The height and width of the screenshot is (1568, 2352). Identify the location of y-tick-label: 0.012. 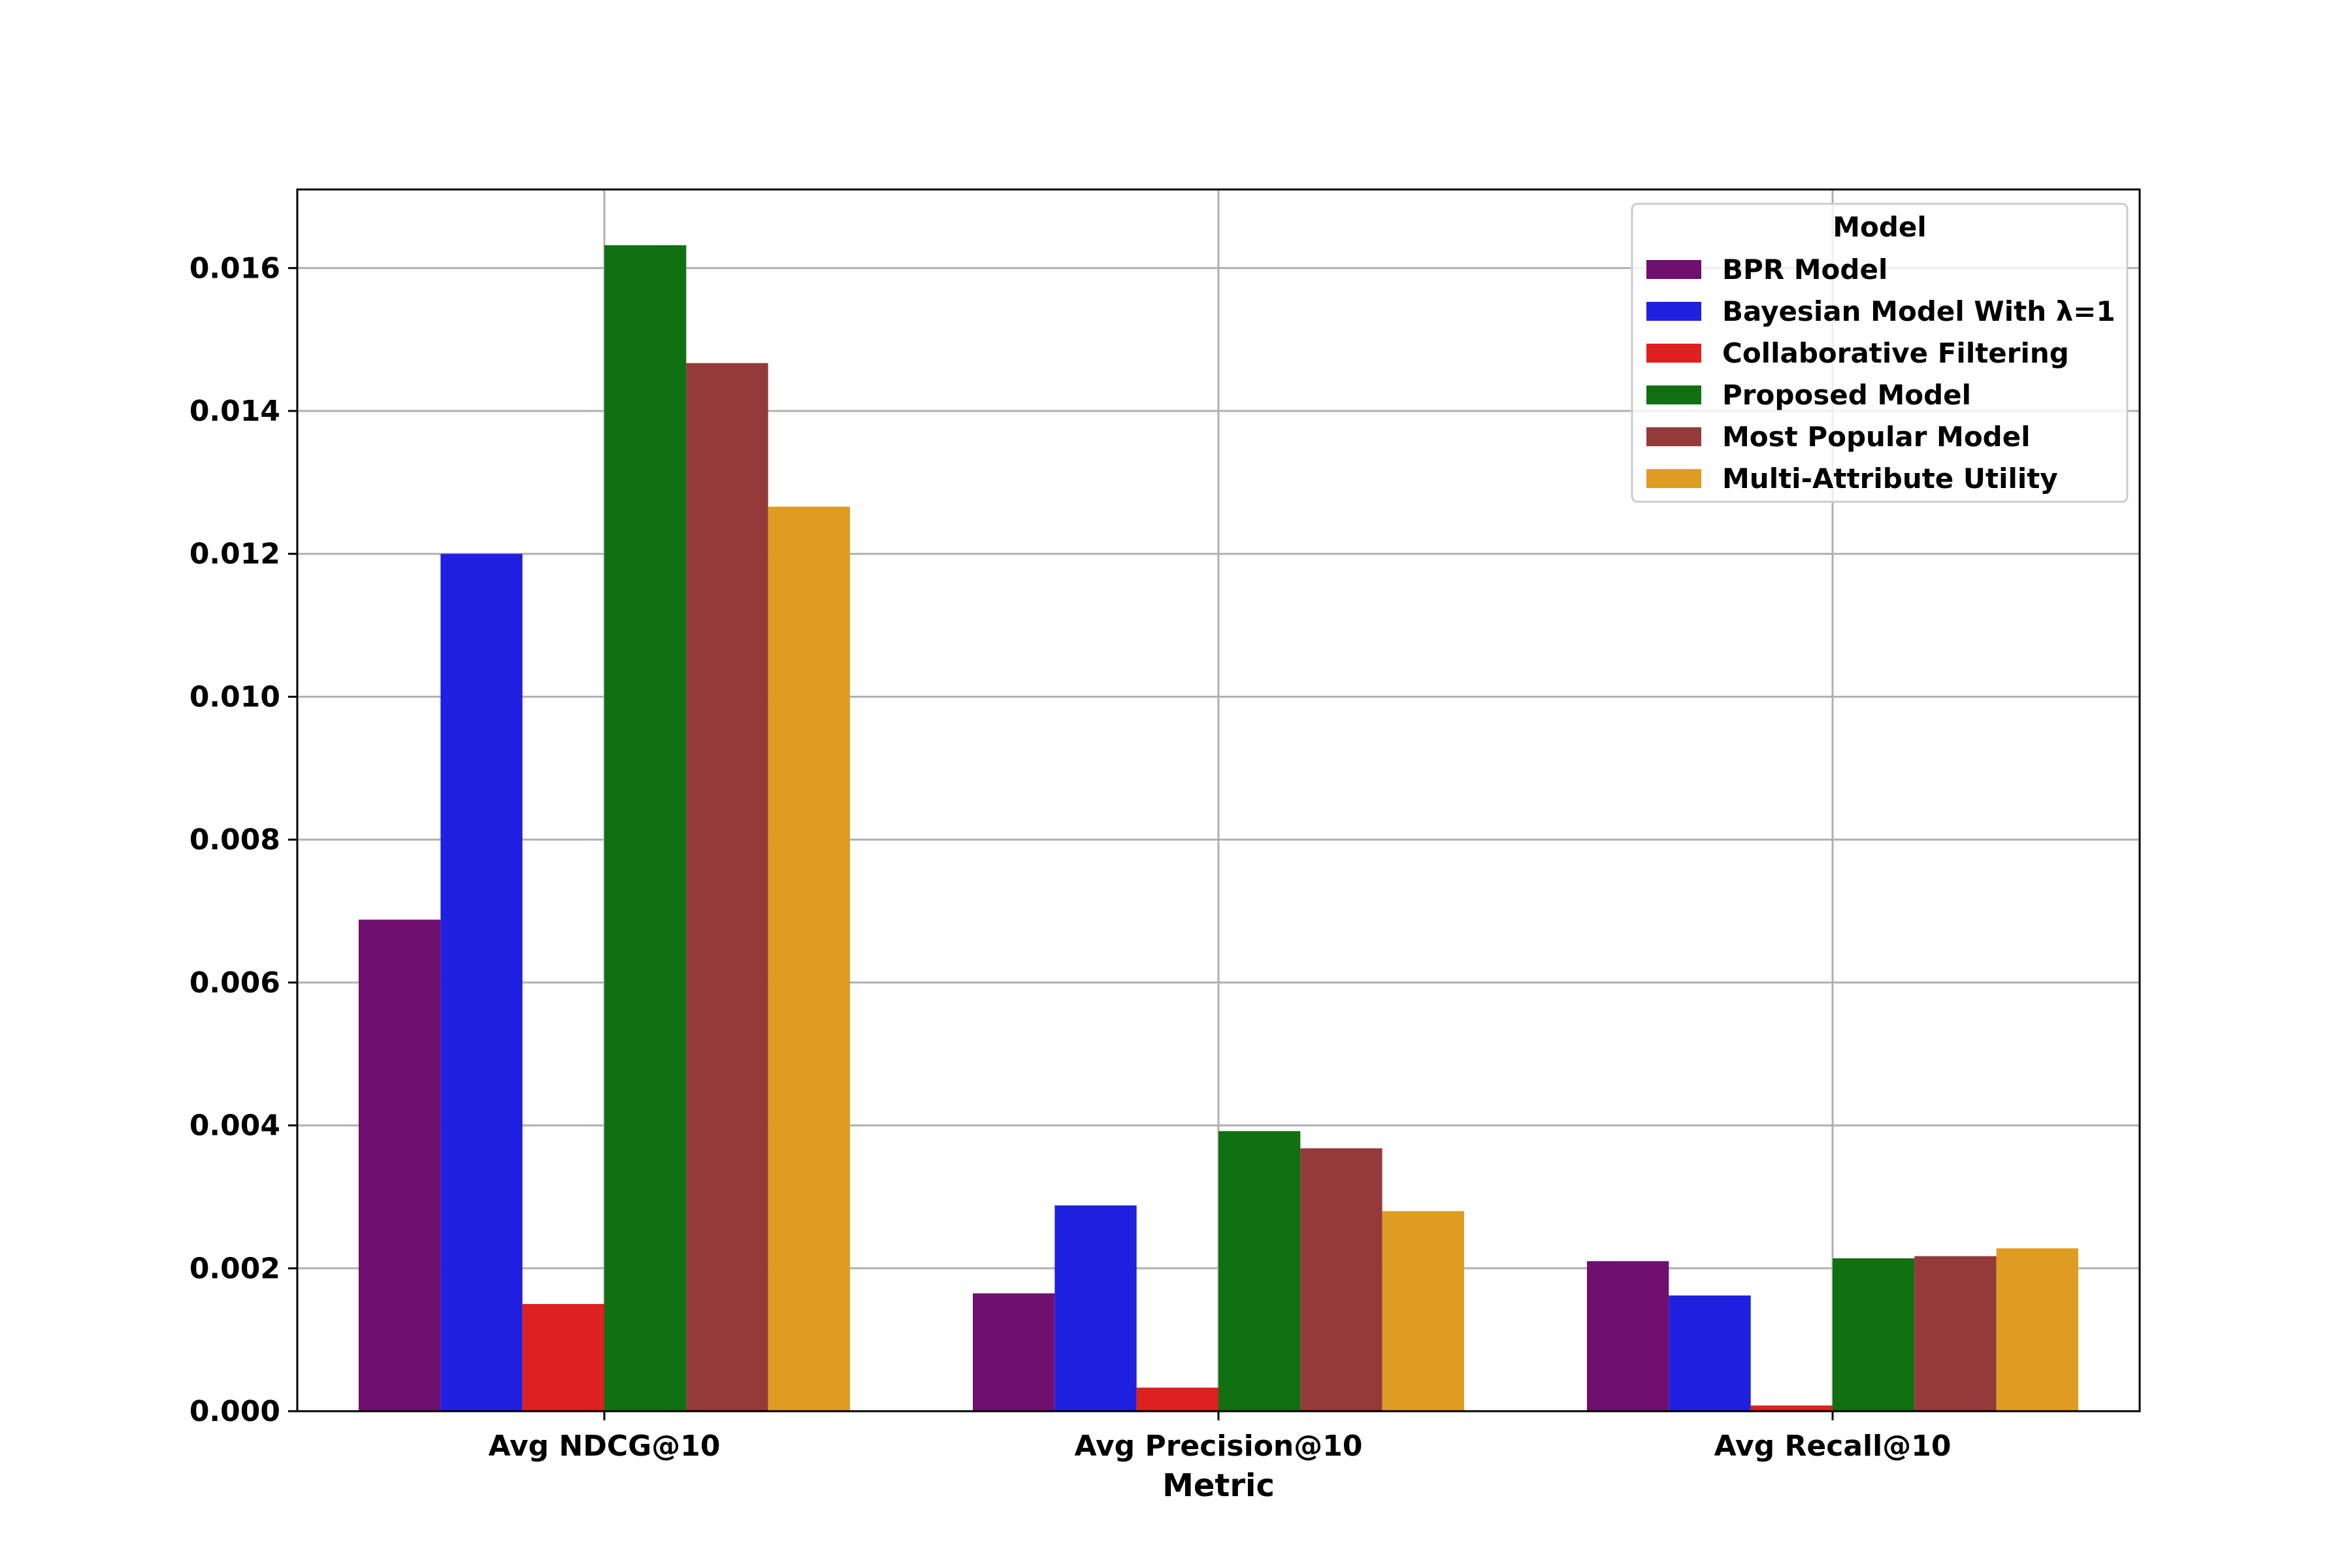
(234, 554).